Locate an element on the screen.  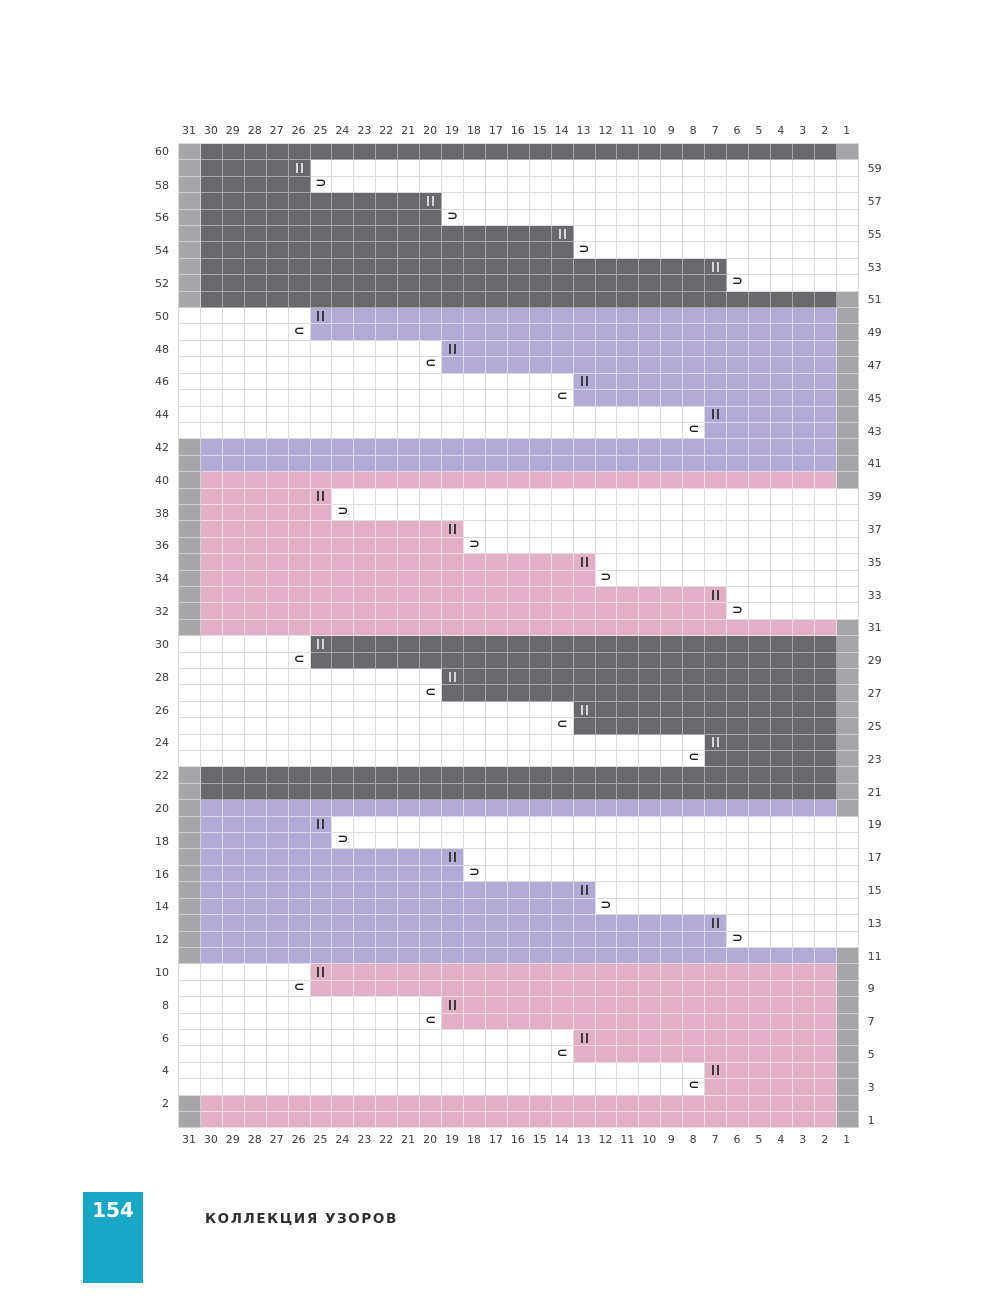
chart-row: 51 is located at coordinates (518, 300).